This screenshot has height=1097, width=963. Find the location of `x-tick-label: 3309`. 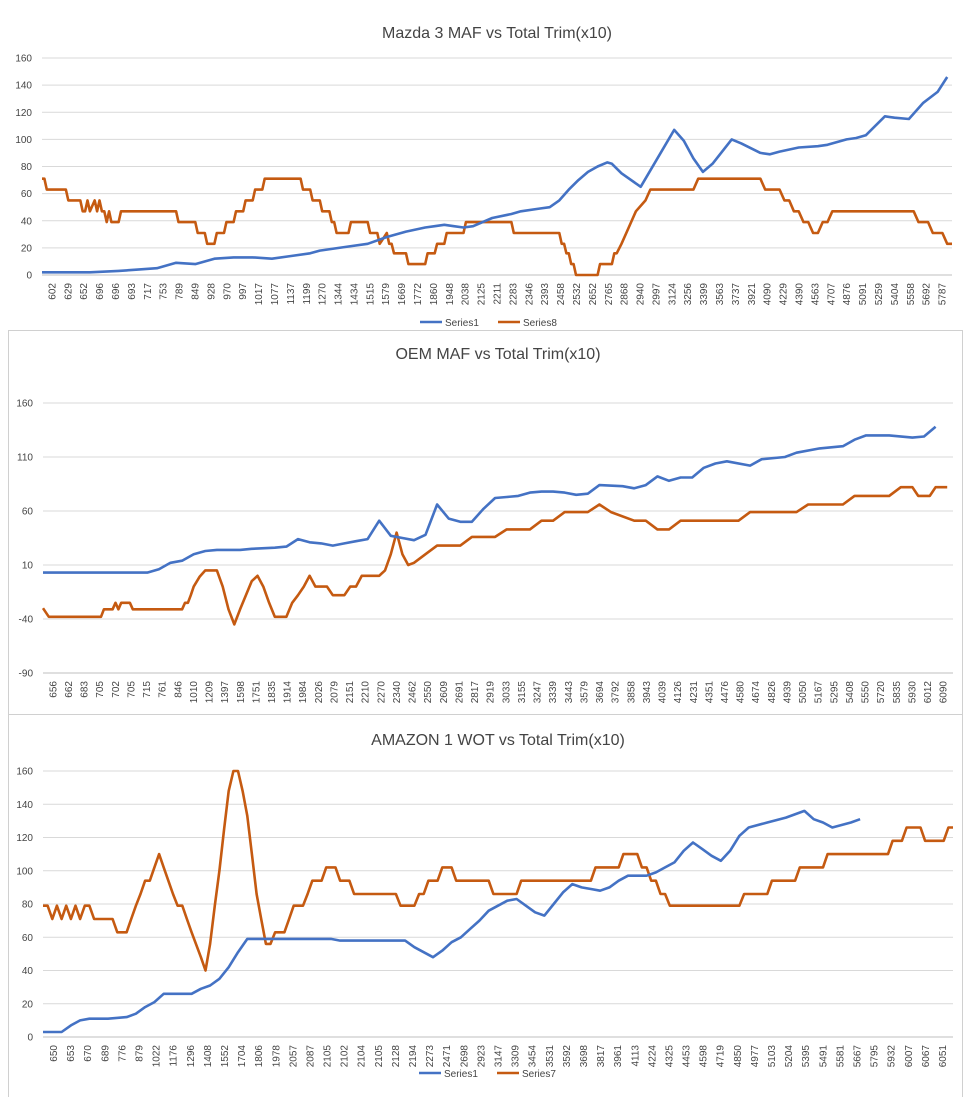

x-tick-label: 3309 is located at coordinates (516, 1056).